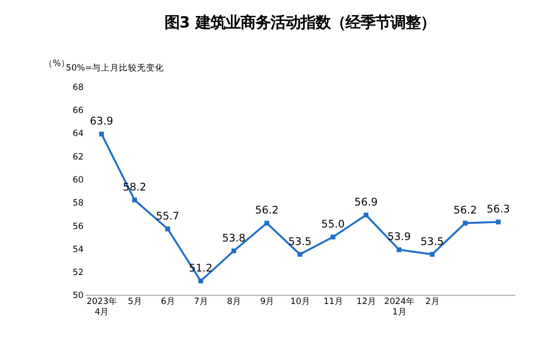 This screenshot has height=343, width=553. Describe the element at coordinates (78, 296) in the screenshot. I see `y-tick-label: 50` at that location.